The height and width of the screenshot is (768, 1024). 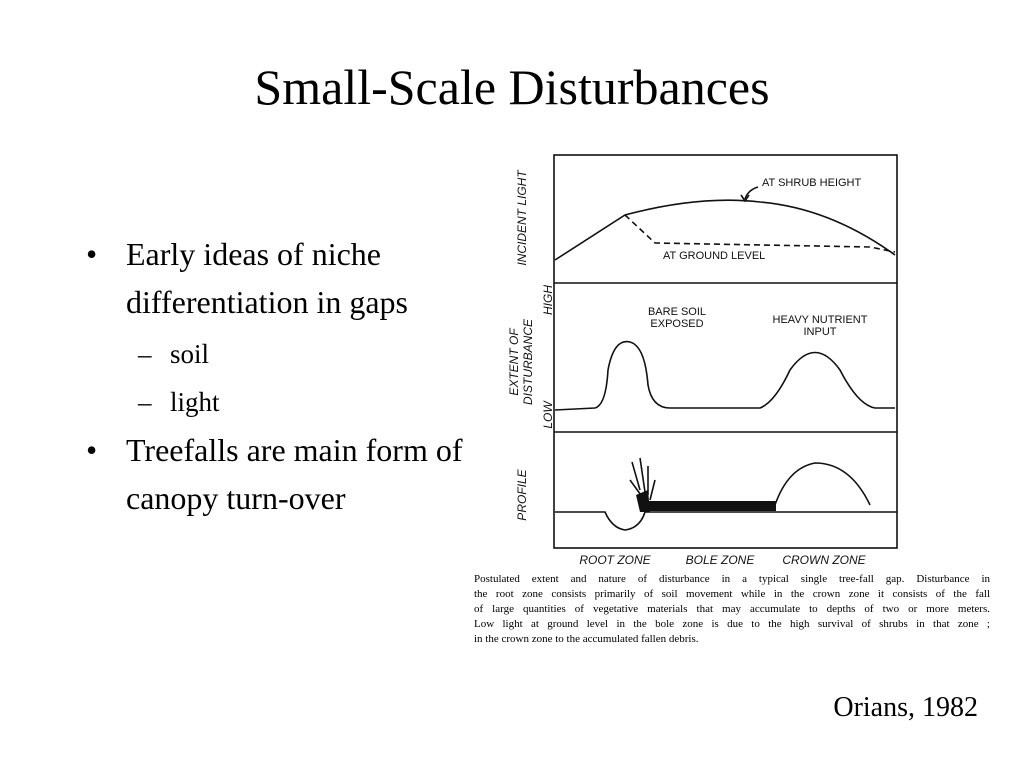 I want to click on zone-label: CROWN ZONE, so click(x=824, y=560).